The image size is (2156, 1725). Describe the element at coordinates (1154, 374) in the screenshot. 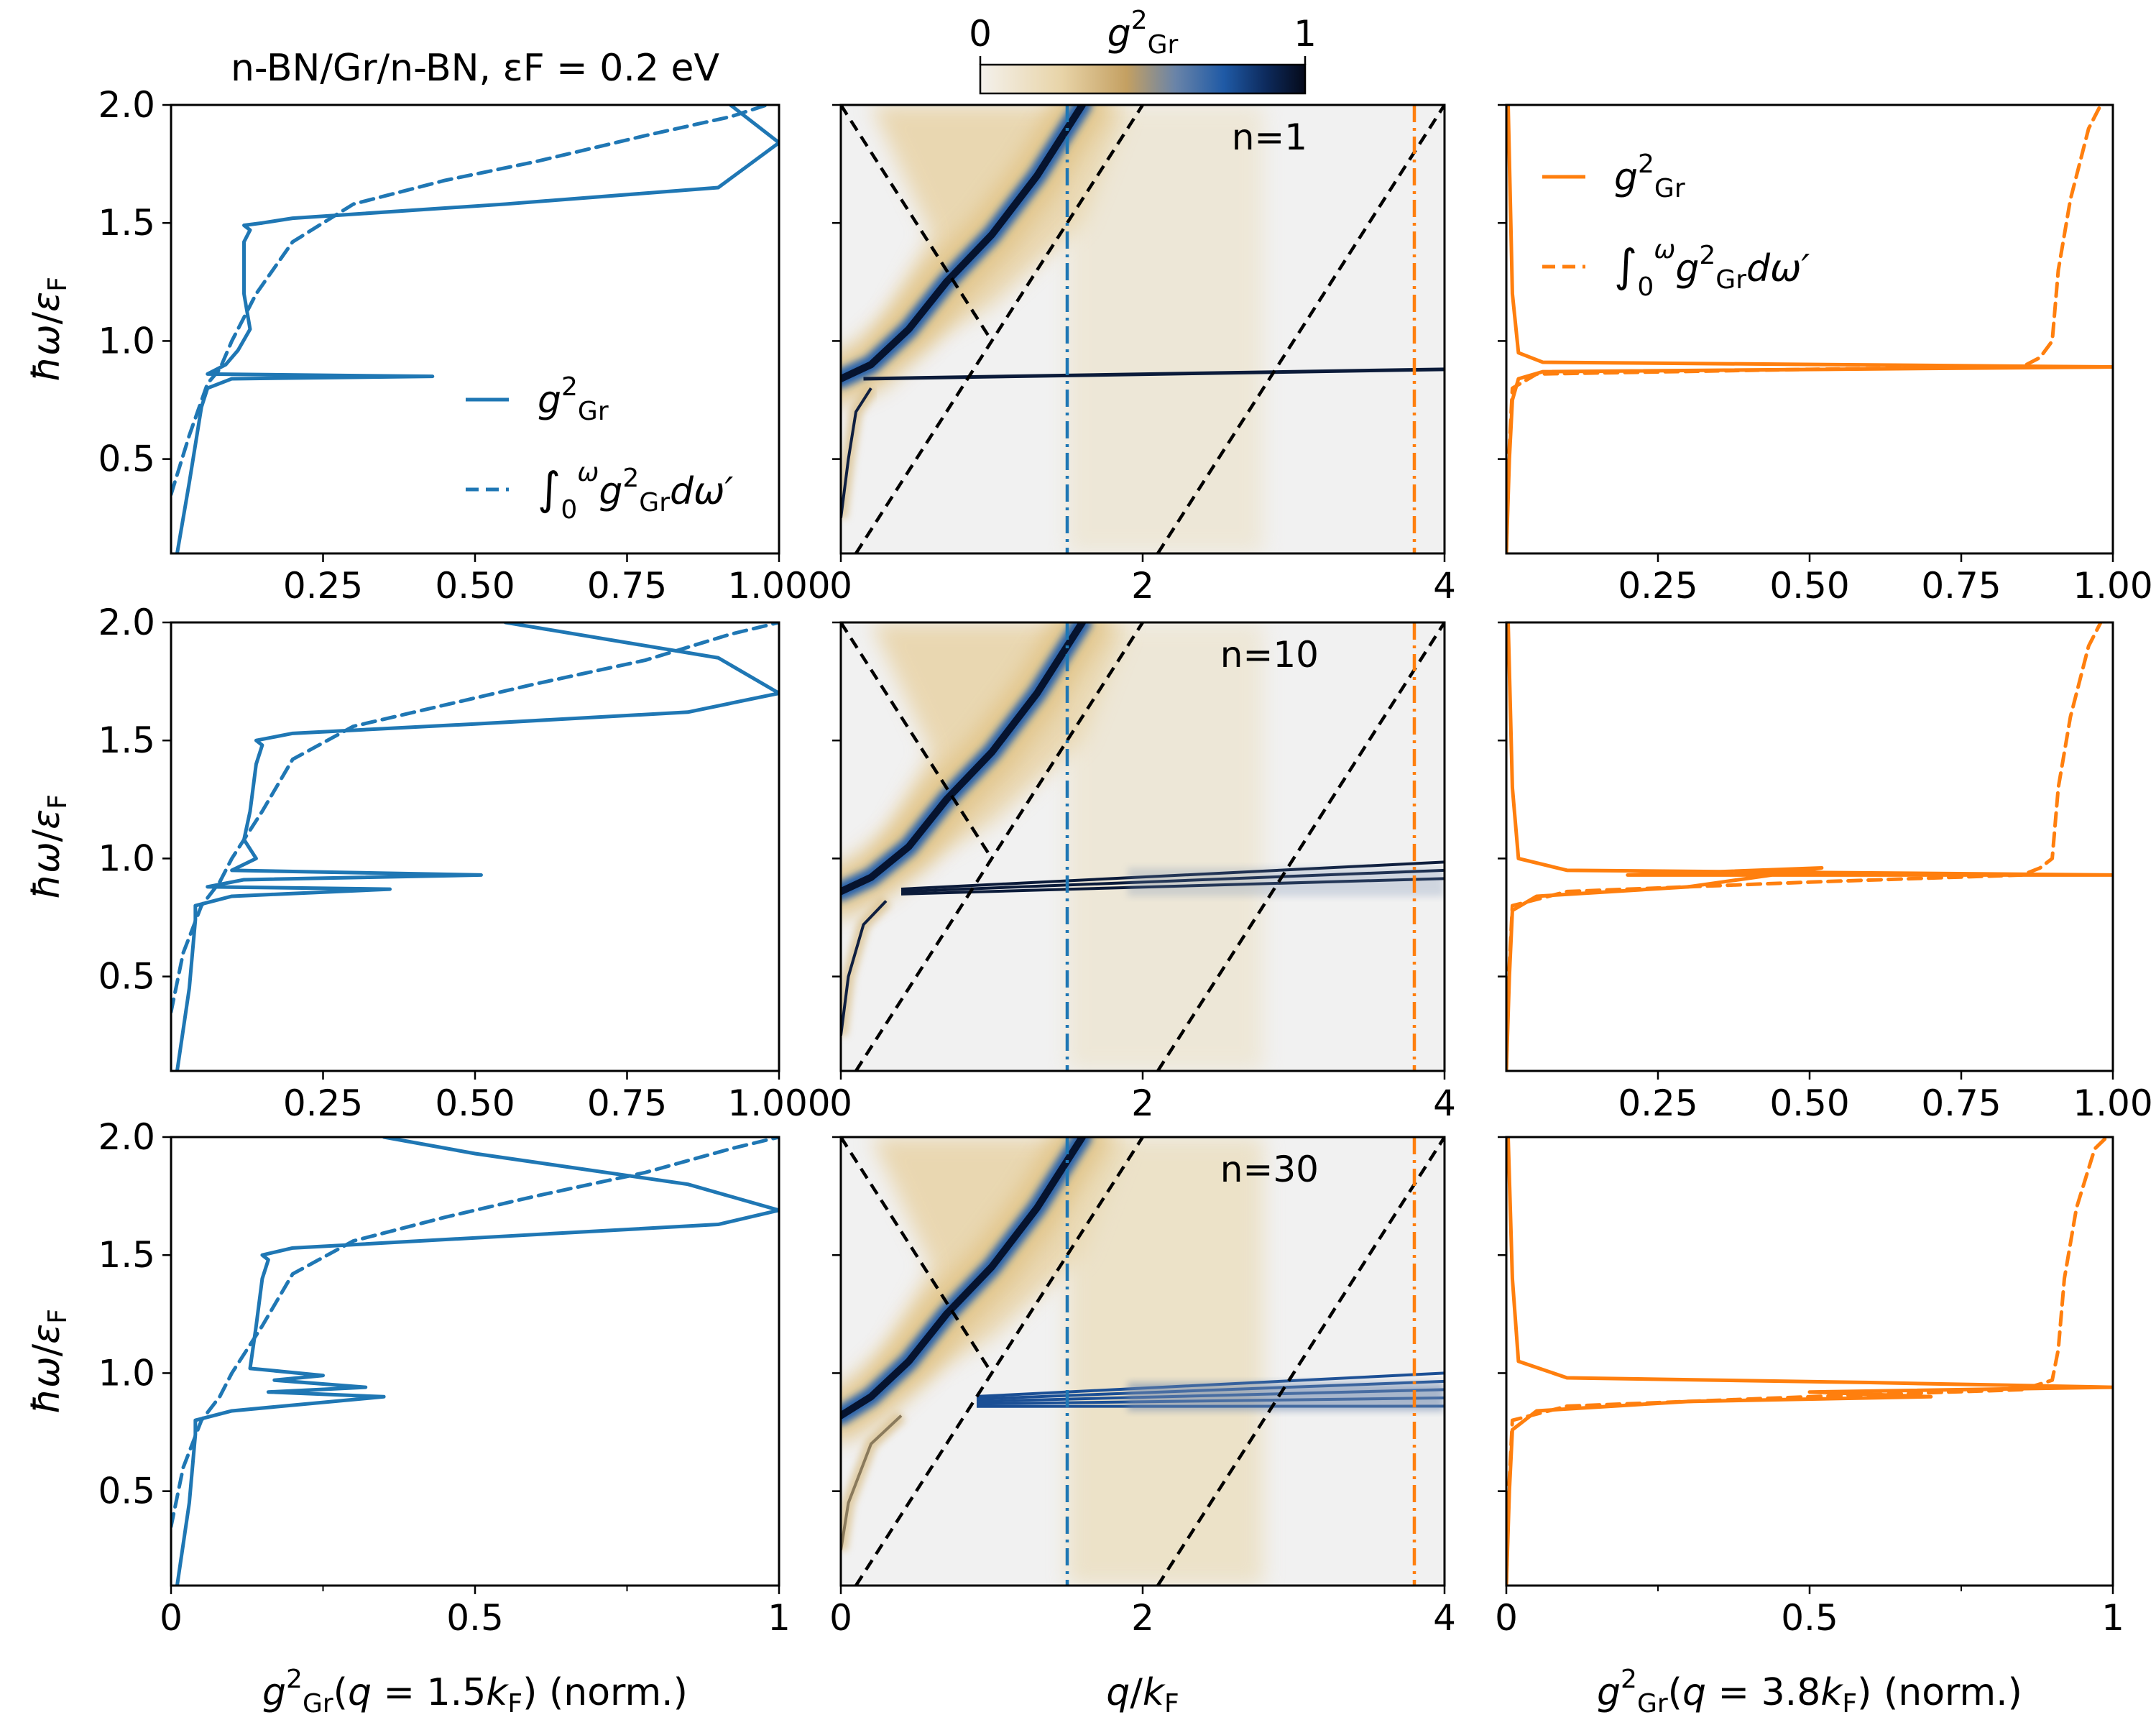

I see `flat-branch` at that location.